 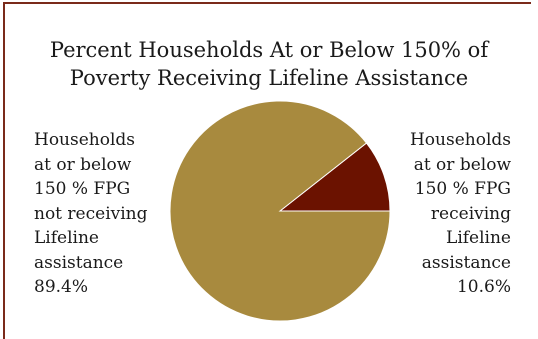 What do you see at coordinates (269, 78) in the screenshot?
I see `chart-title-line-2: Poverty Receiving Lifeline Assistance` at bounding box center [269, 78].